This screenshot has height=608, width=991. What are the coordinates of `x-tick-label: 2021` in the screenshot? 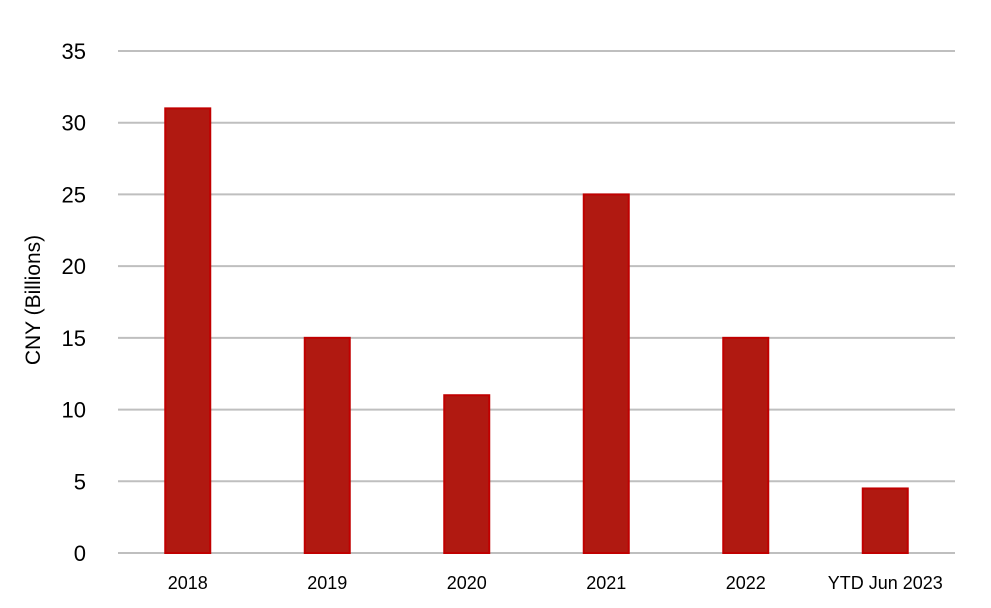 It's located at (606, 583).